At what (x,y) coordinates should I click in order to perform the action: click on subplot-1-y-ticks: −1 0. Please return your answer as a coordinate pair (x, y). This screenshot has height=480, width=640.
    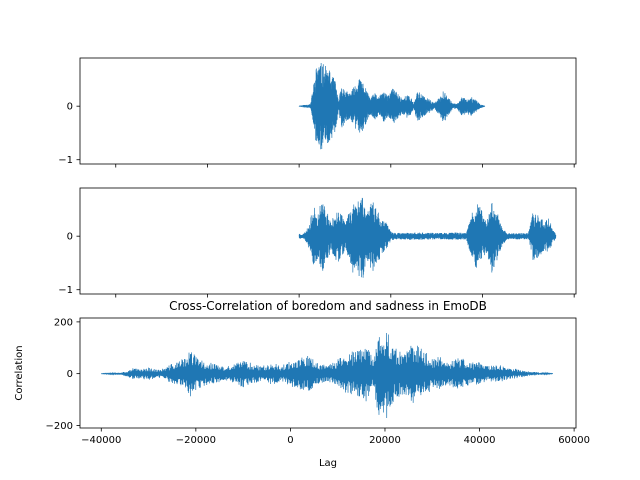
    Looking at the image, I should click on (69, 134).